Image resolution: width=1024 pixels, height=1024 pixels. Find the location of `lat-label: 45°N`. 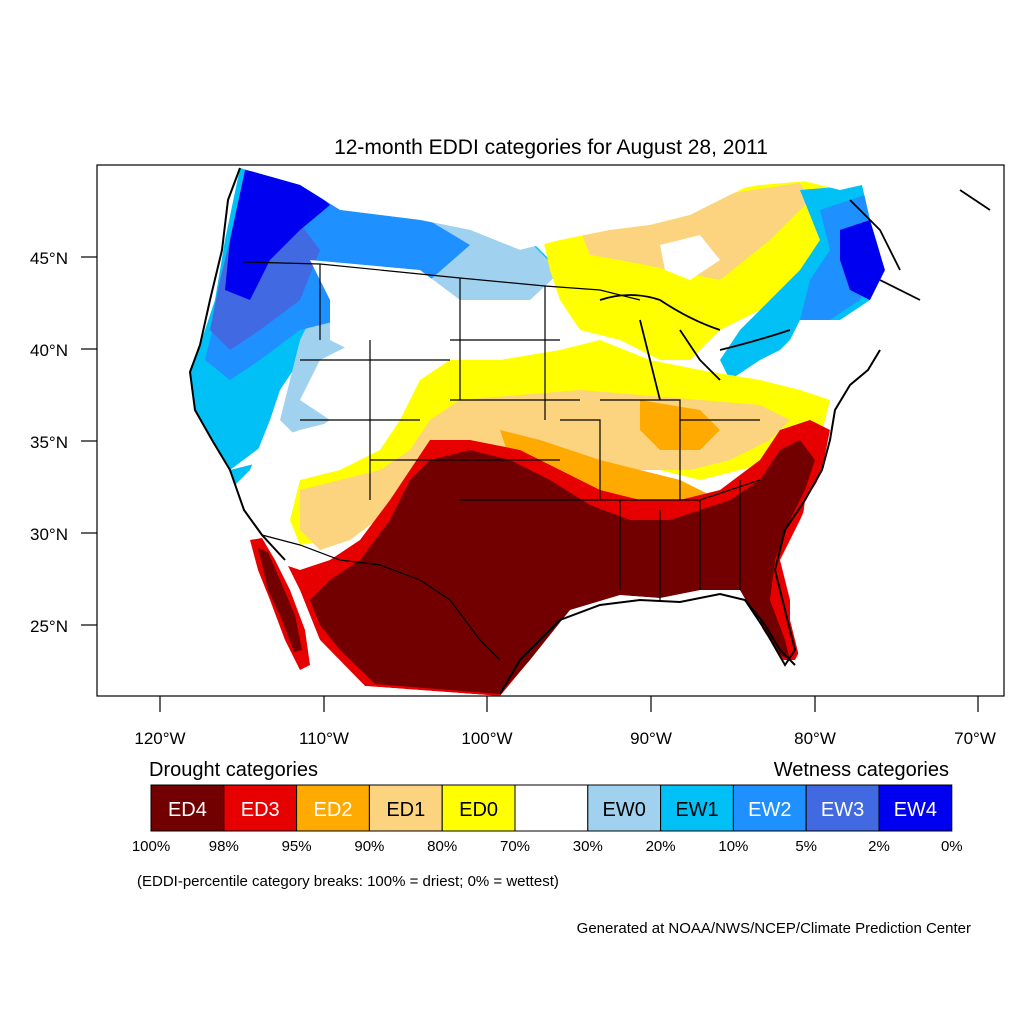

lat-label: 45°N is located at coordinates (49, 258).